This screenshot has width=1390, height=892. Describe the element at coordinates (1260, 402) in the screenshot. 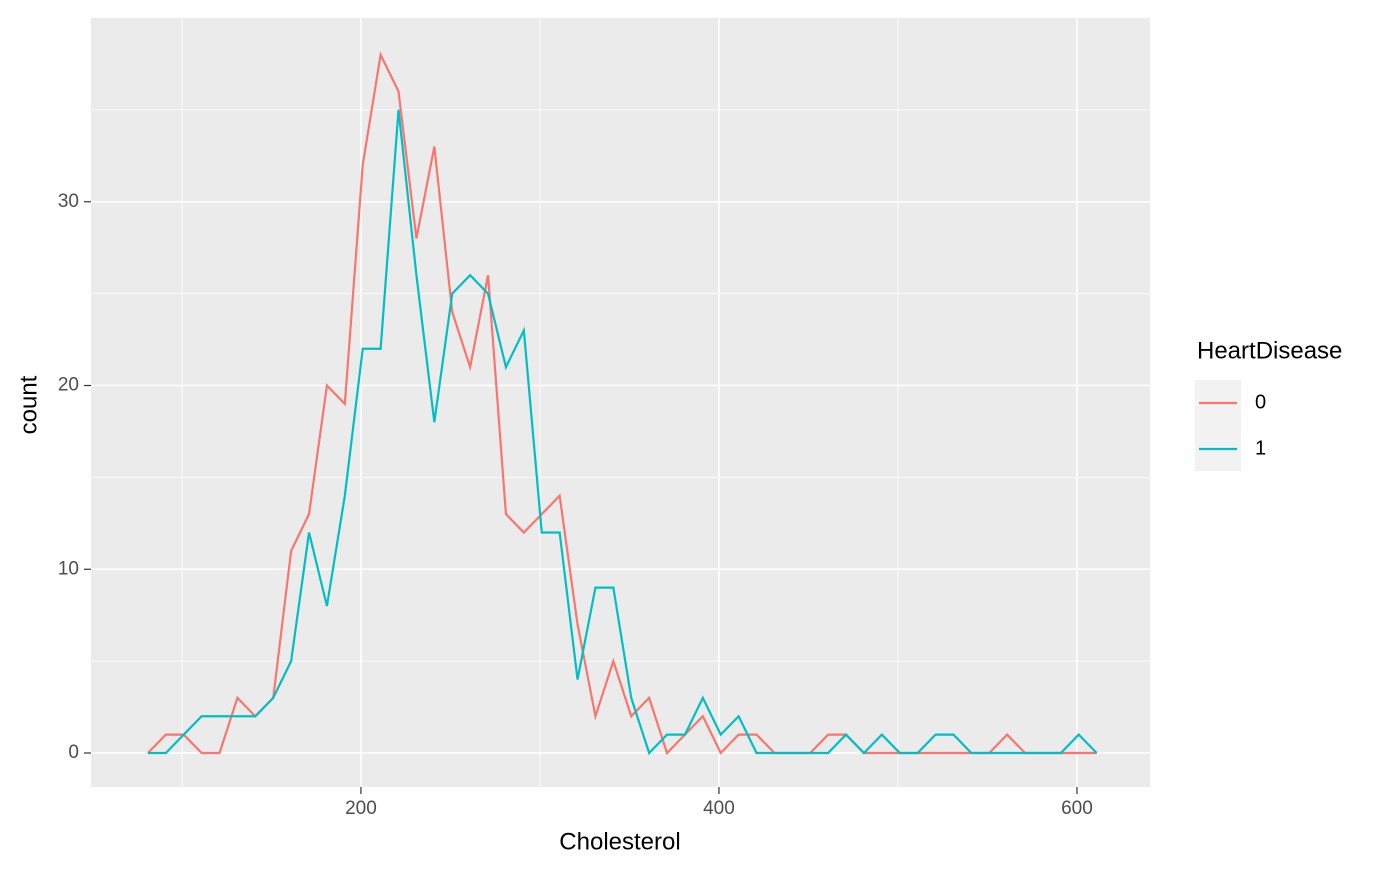

I see `legend-label: 0` at that location.